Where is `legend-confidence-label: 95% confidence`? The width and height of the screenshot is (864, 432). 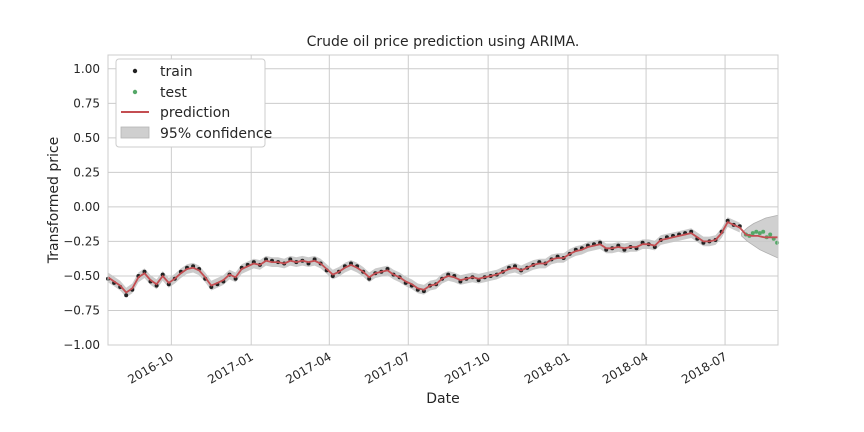 legend-confidence-label: 95% confidence is located at coordinates (216, 134).